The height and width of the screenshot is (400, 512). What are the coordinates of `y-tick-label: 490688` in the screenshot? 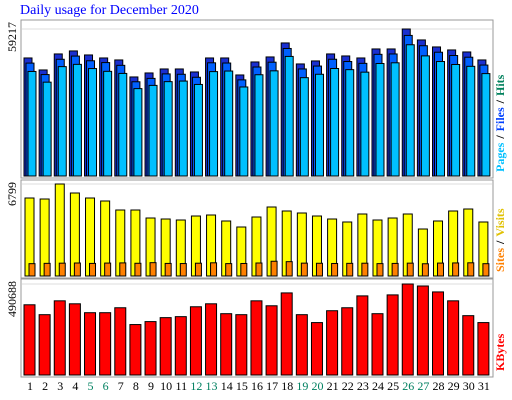 It's located at (12, 299).